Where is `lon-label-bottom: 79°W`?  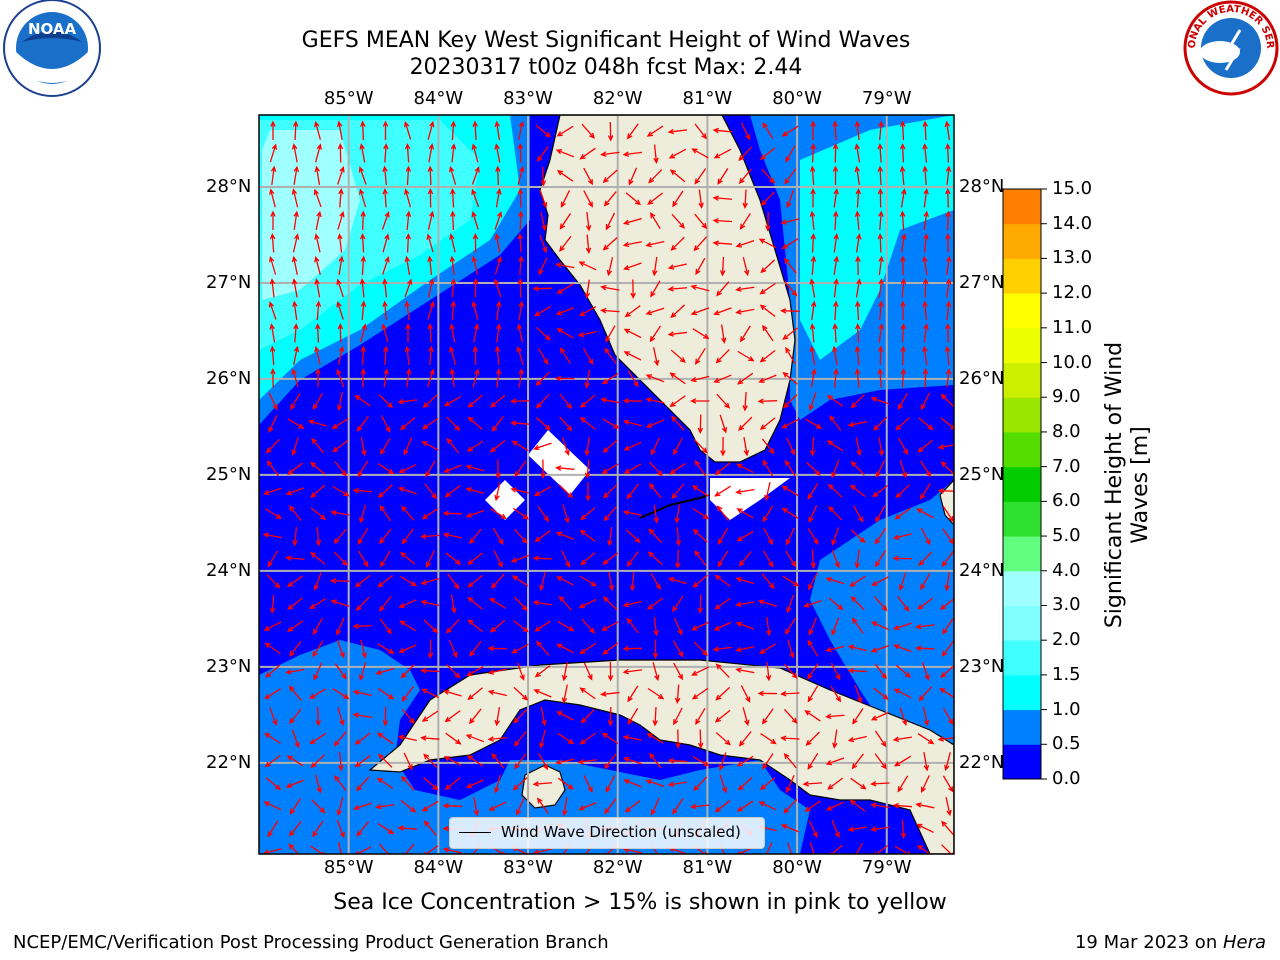 lon-label-bottom: 79°W is located at coordinates (886, 867).